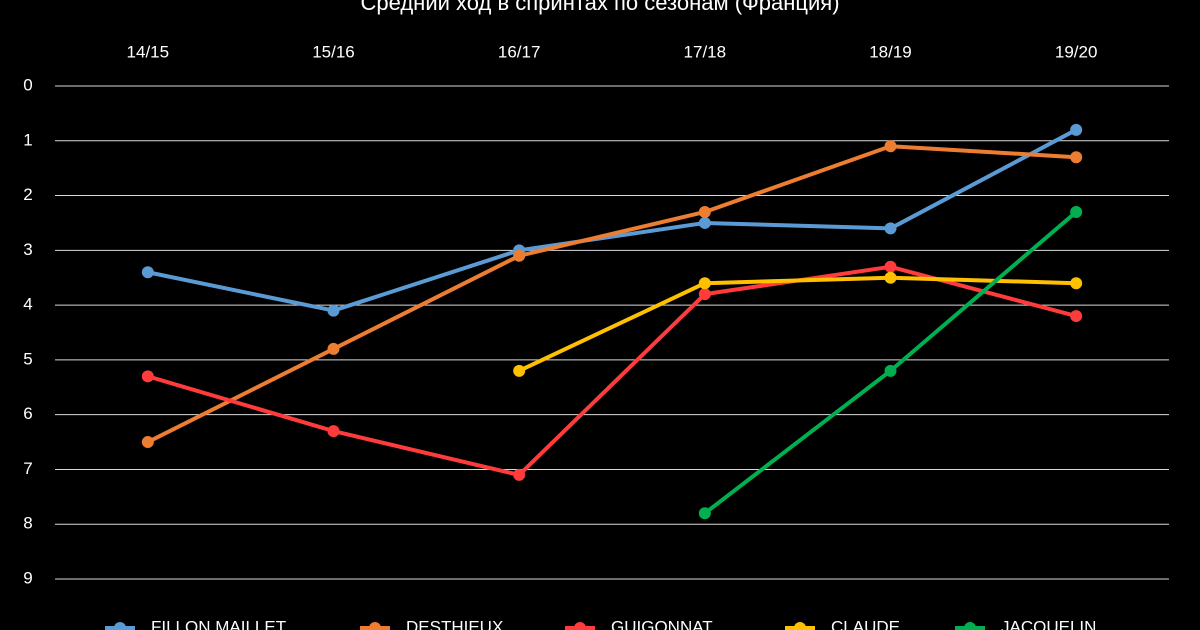  What do you see at coordinates (890, 51) in the screenshot?
I see `x-tick-label: 18/19` at bounding box center [890, 51].